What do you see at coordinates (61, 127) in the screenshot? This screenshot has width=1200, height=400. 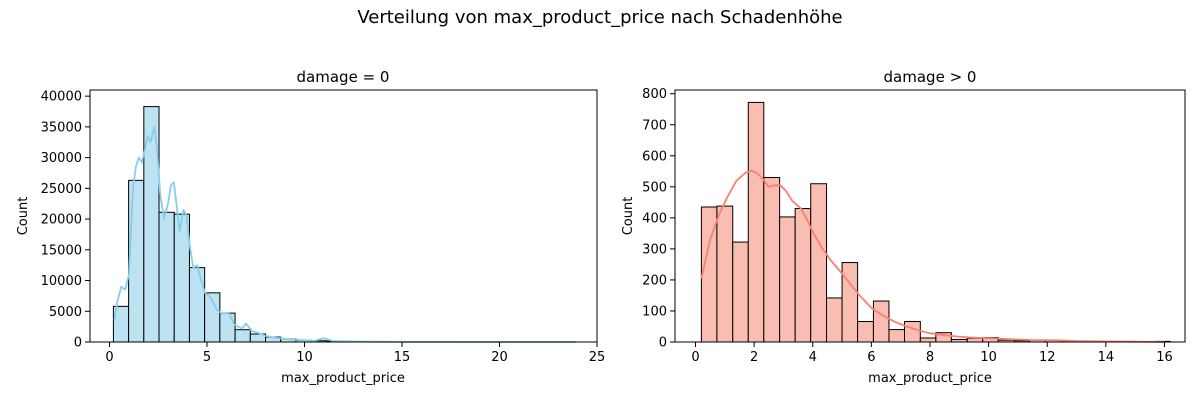 I see `y-tick-label: 35000` at bounding box center [61, 127].